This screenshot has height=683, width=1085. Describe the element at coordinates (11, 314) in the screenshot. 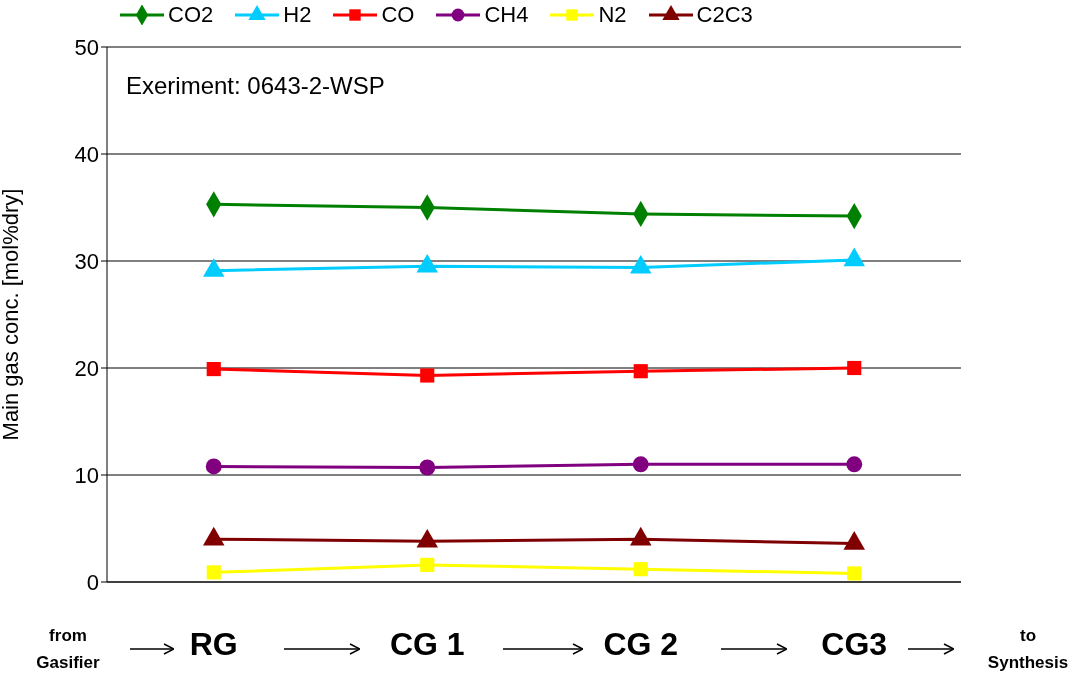

I see `y-axis-title: Main gas conc. [mol%dry]` at that location.